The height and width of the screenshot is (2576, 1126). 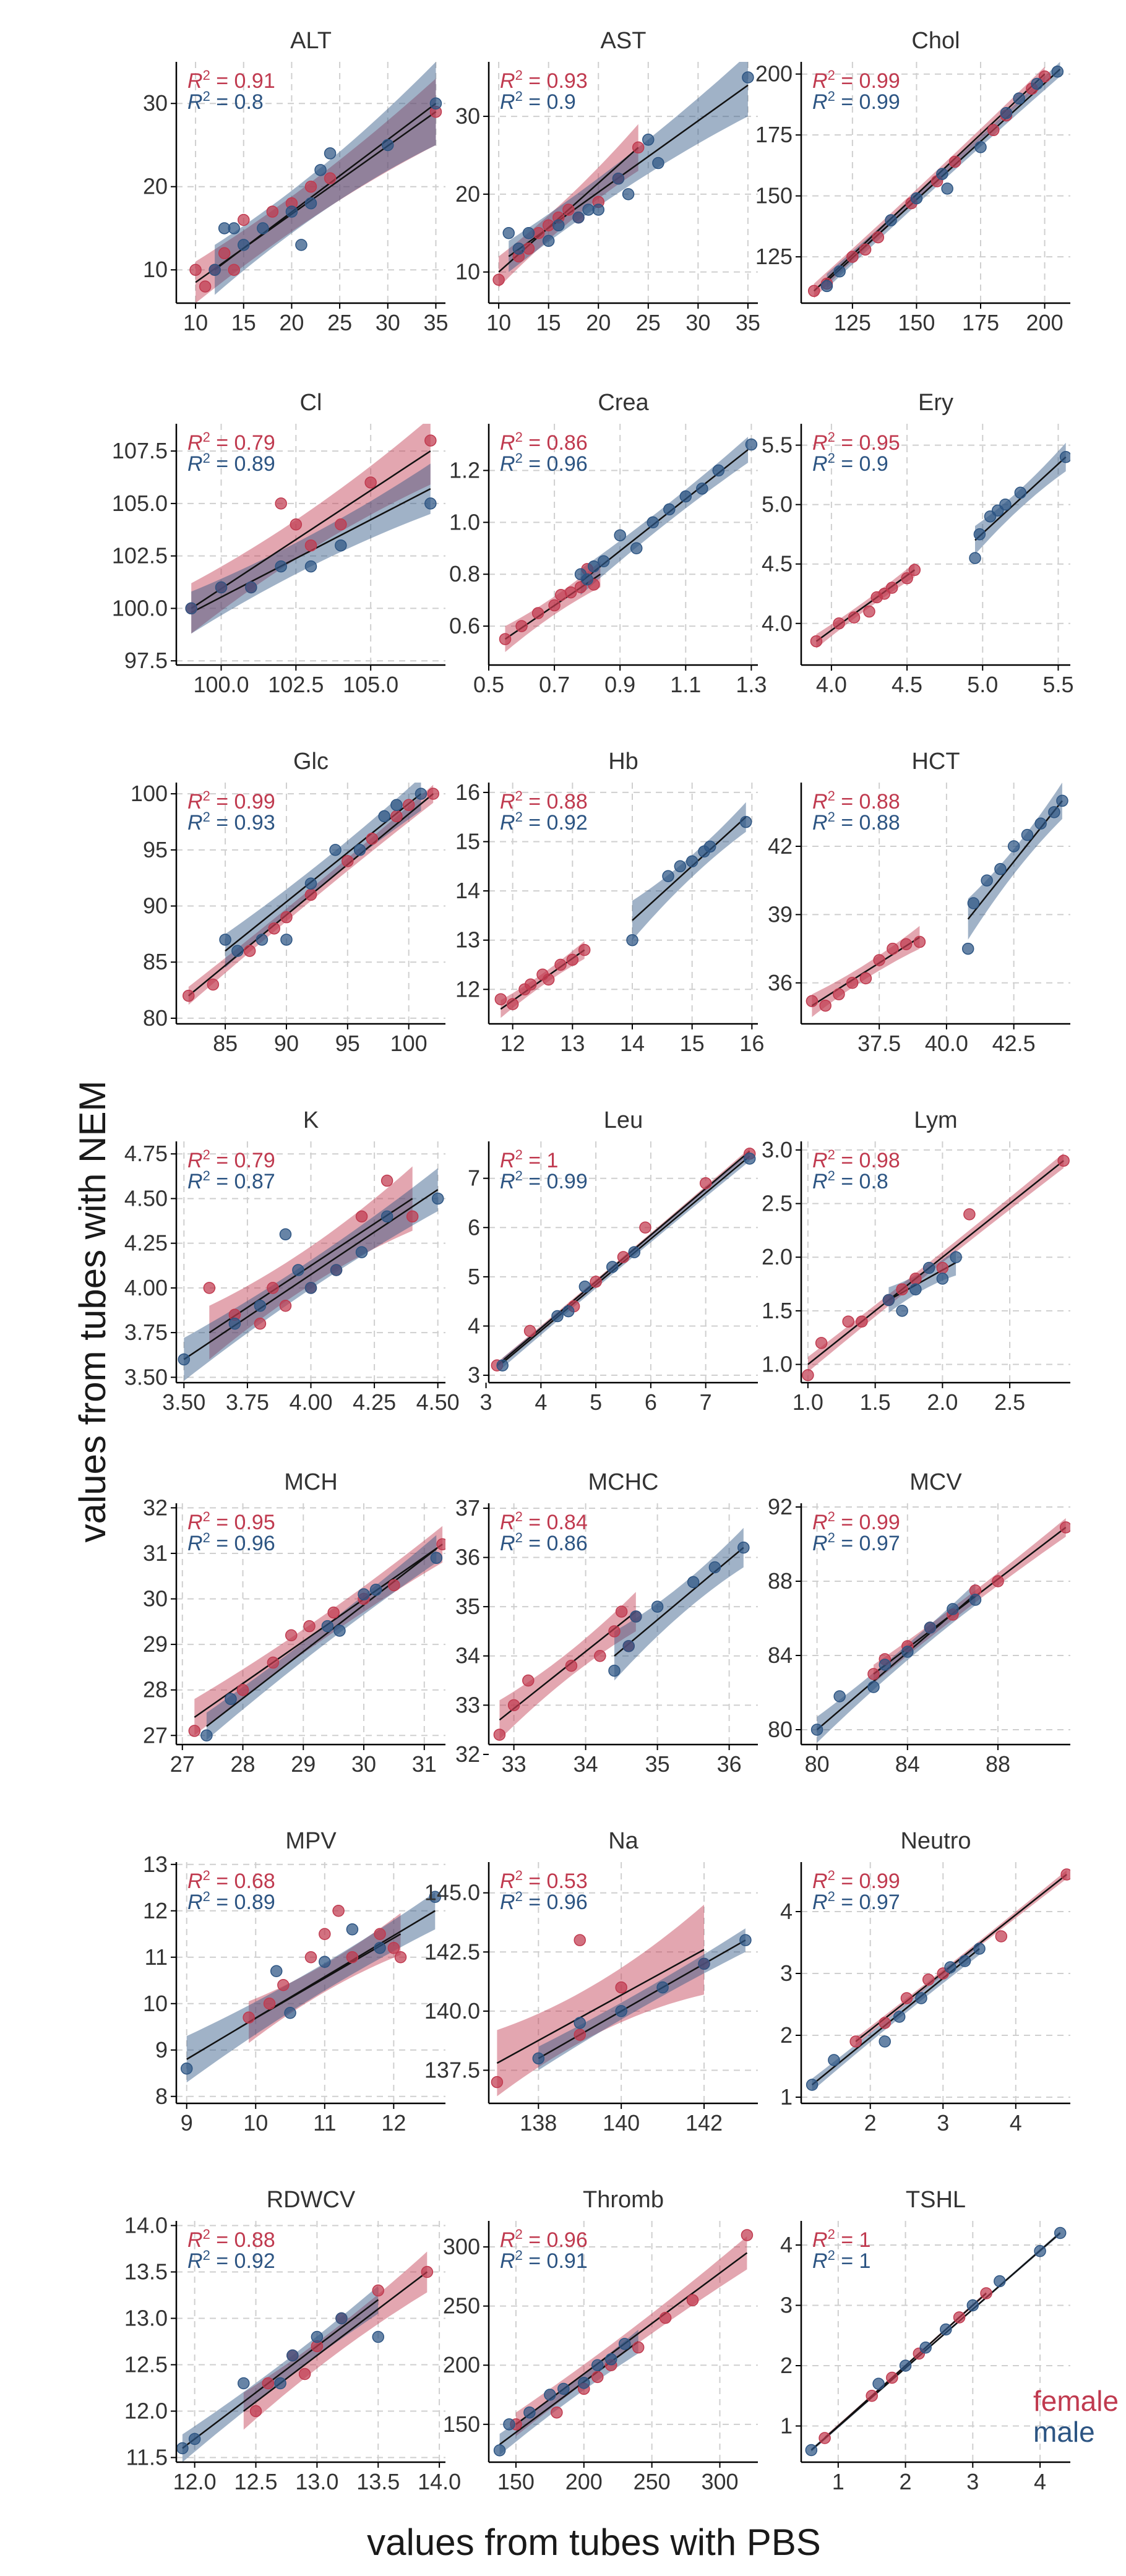 I want to click on x-tick-label: 250, so click(x=652, y=2481).